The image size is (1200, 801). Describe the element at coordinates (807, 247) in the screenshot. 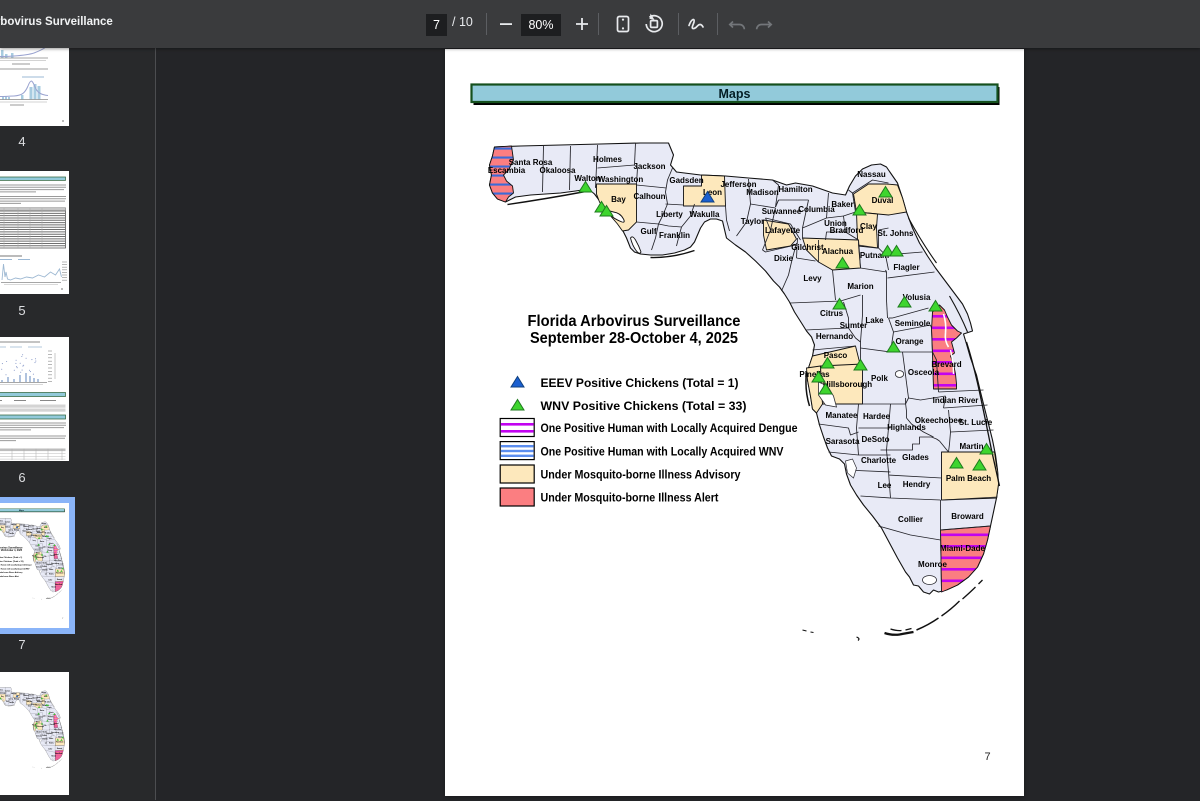

I see `svg-text: Gilchrist` at that location.